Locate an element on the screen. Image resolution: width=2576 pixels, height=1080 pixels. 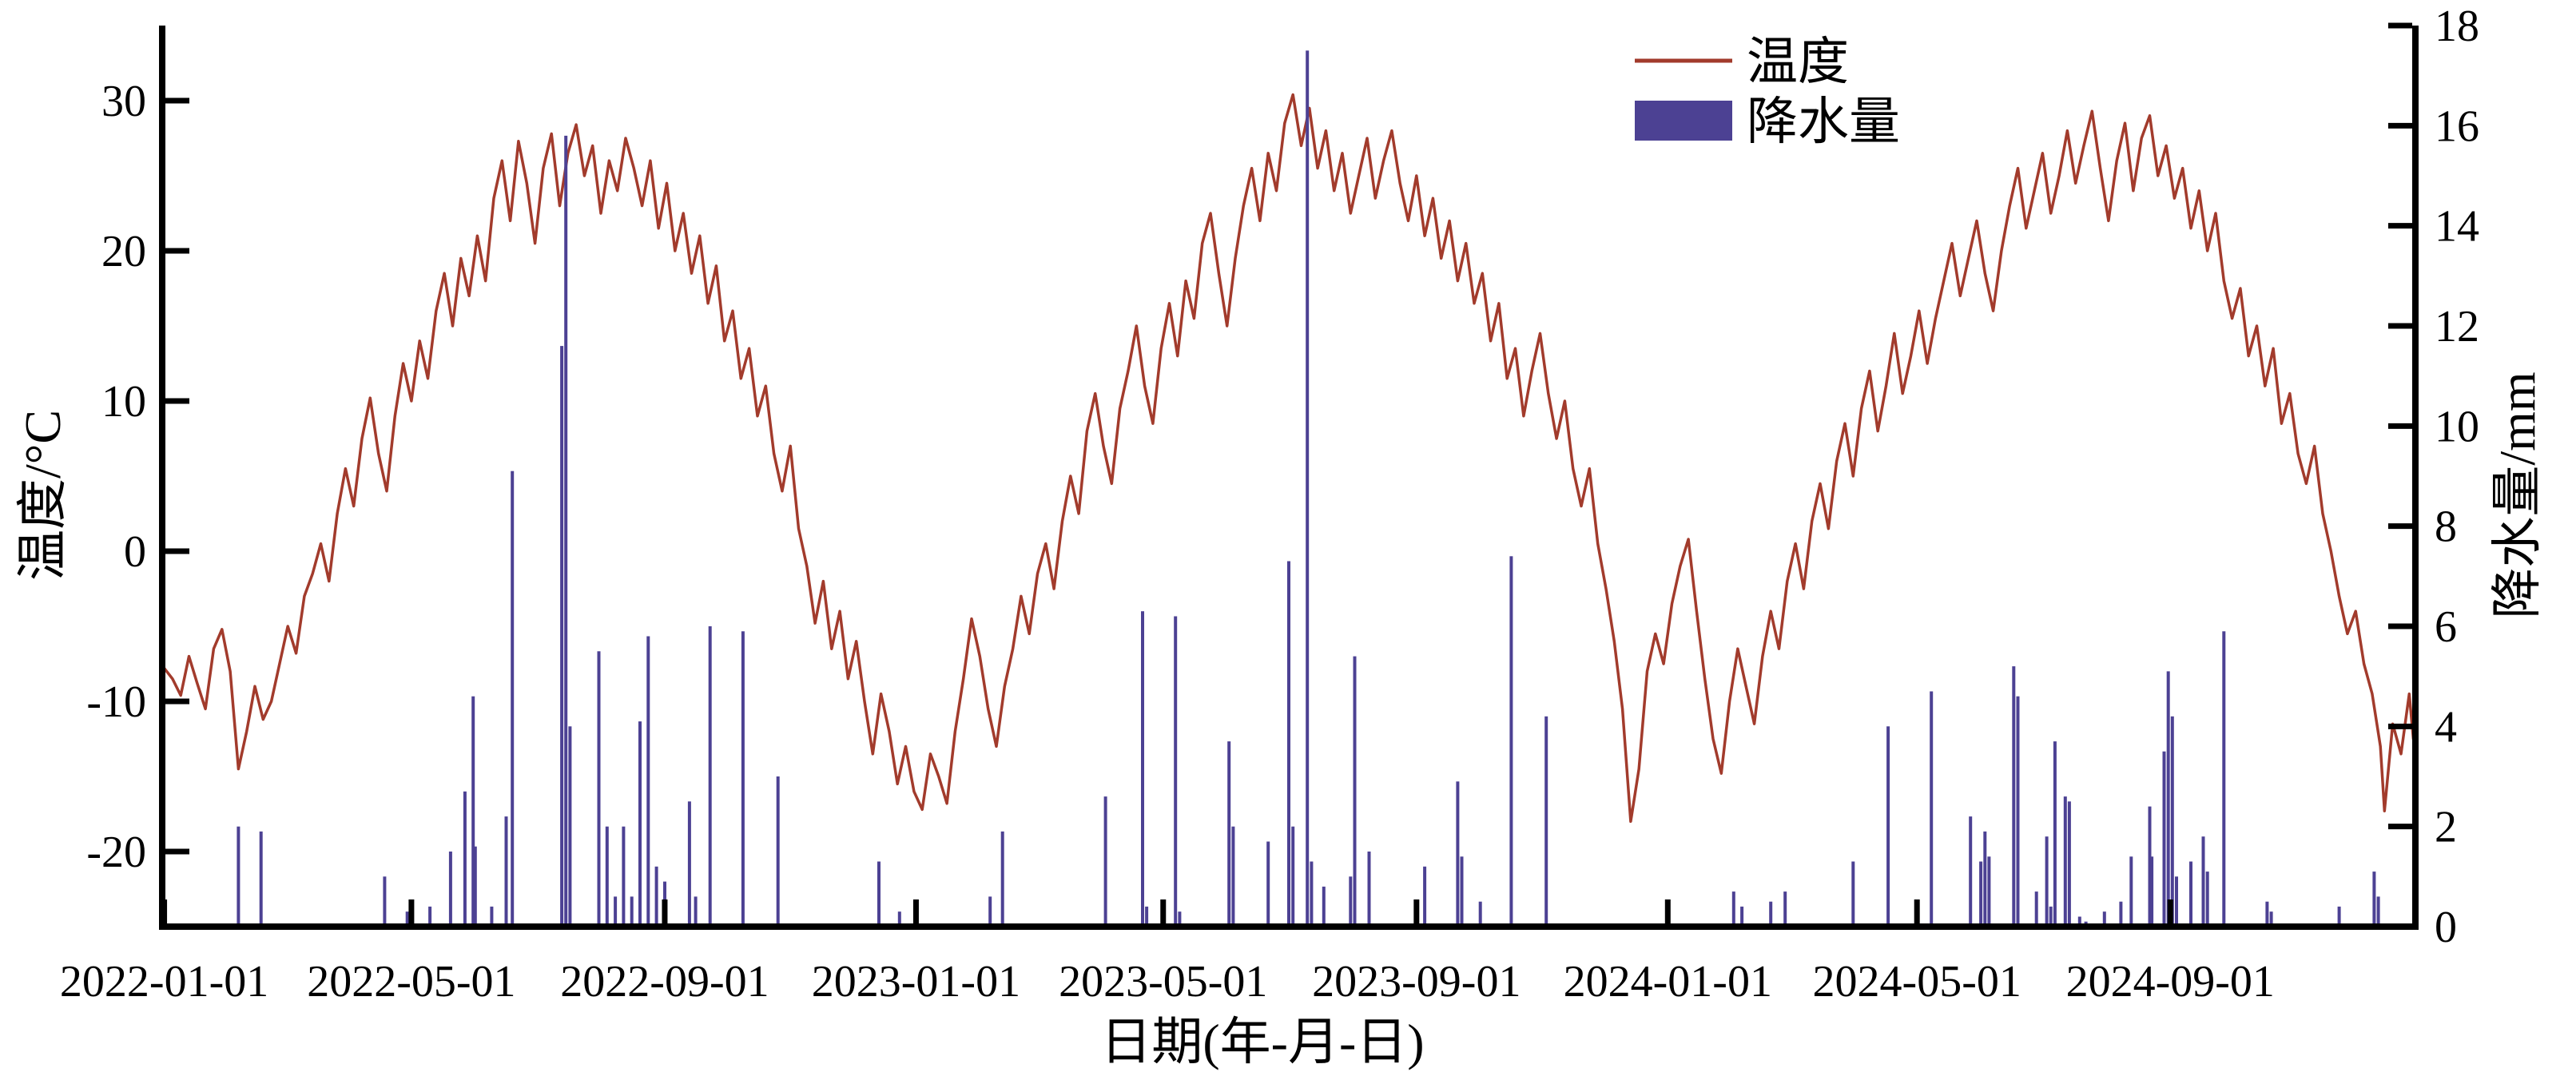
y-axis-right-title: 降水量/mm is located at coordinates (2517, 494).